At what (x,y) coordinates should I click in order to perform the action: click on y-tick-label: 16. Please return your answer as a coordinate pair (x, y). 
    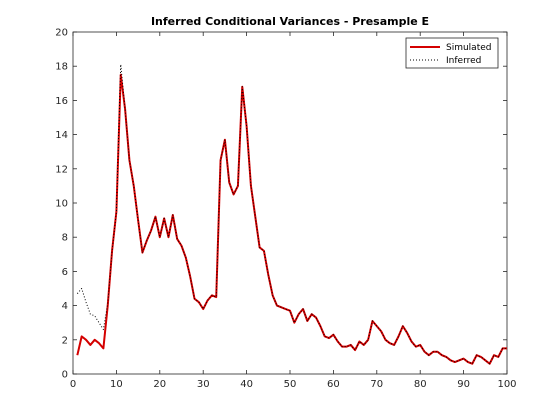
    Looking at the image, I should click on (61, 101).